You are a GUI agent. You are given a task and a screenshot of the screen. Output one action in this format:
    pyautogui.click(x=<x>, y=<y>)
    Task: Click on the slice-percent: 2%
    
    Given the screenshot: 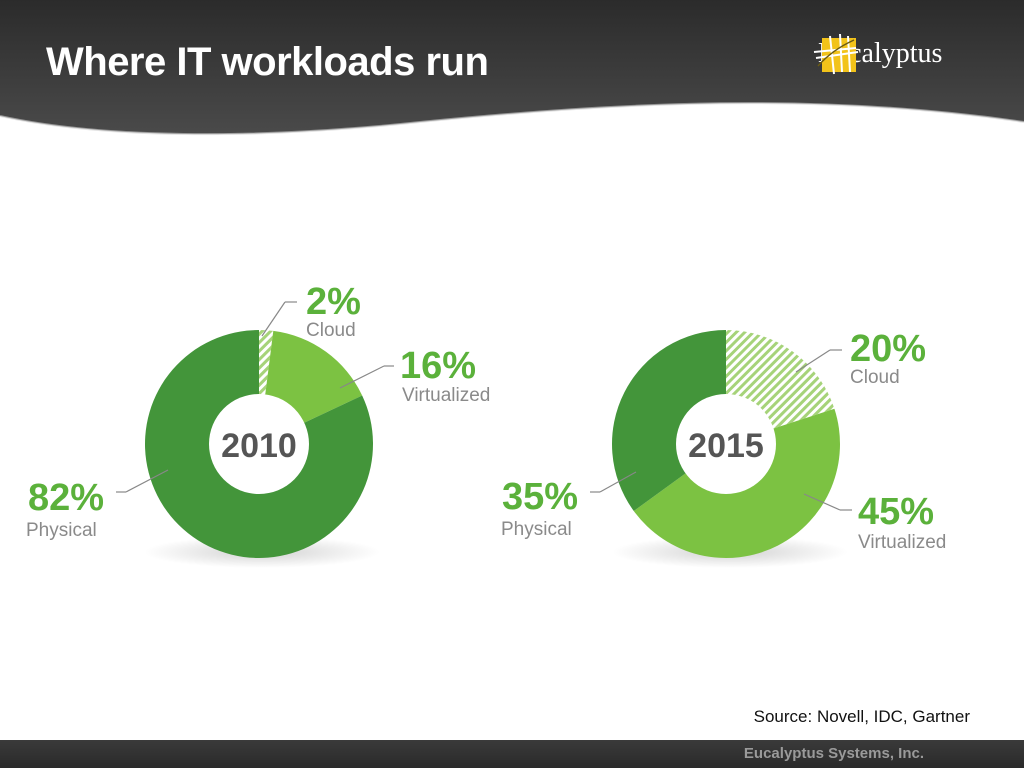 What is the action you would take?
    pyautogui.click(x=333, y=302)
    